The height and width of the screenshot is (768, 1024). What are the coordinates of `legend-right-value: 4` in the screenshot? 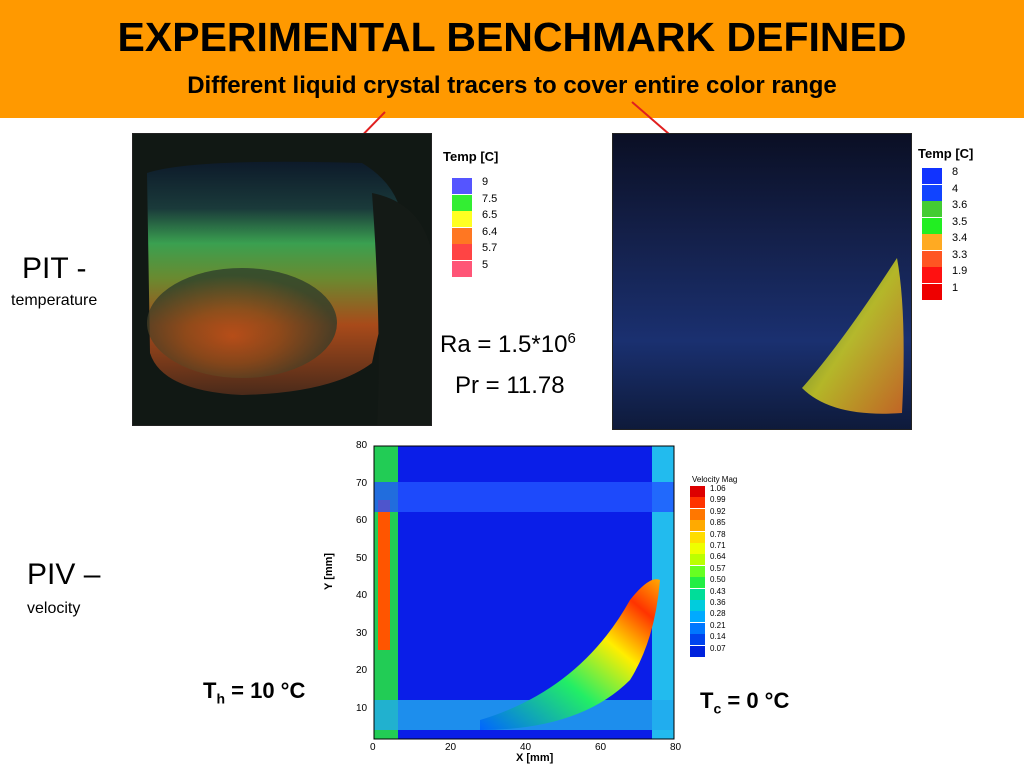 It's located at (955, 188).